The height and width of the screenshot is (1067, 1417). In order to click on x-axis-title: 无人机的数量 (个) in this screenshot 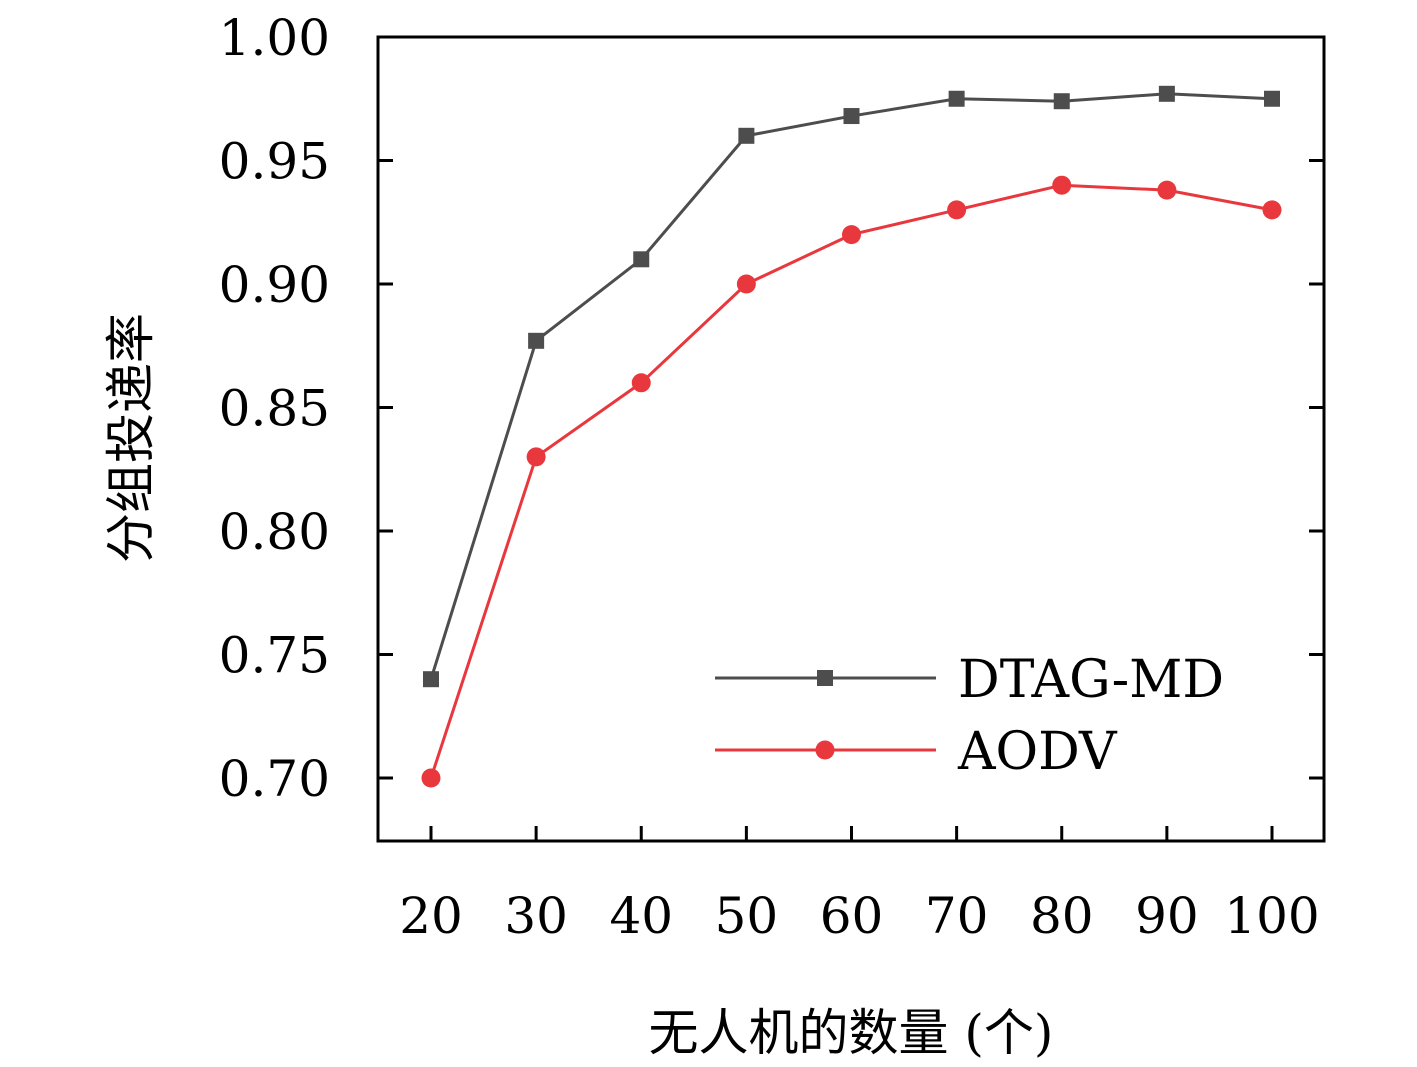, I will do `click(851, 1033)`.